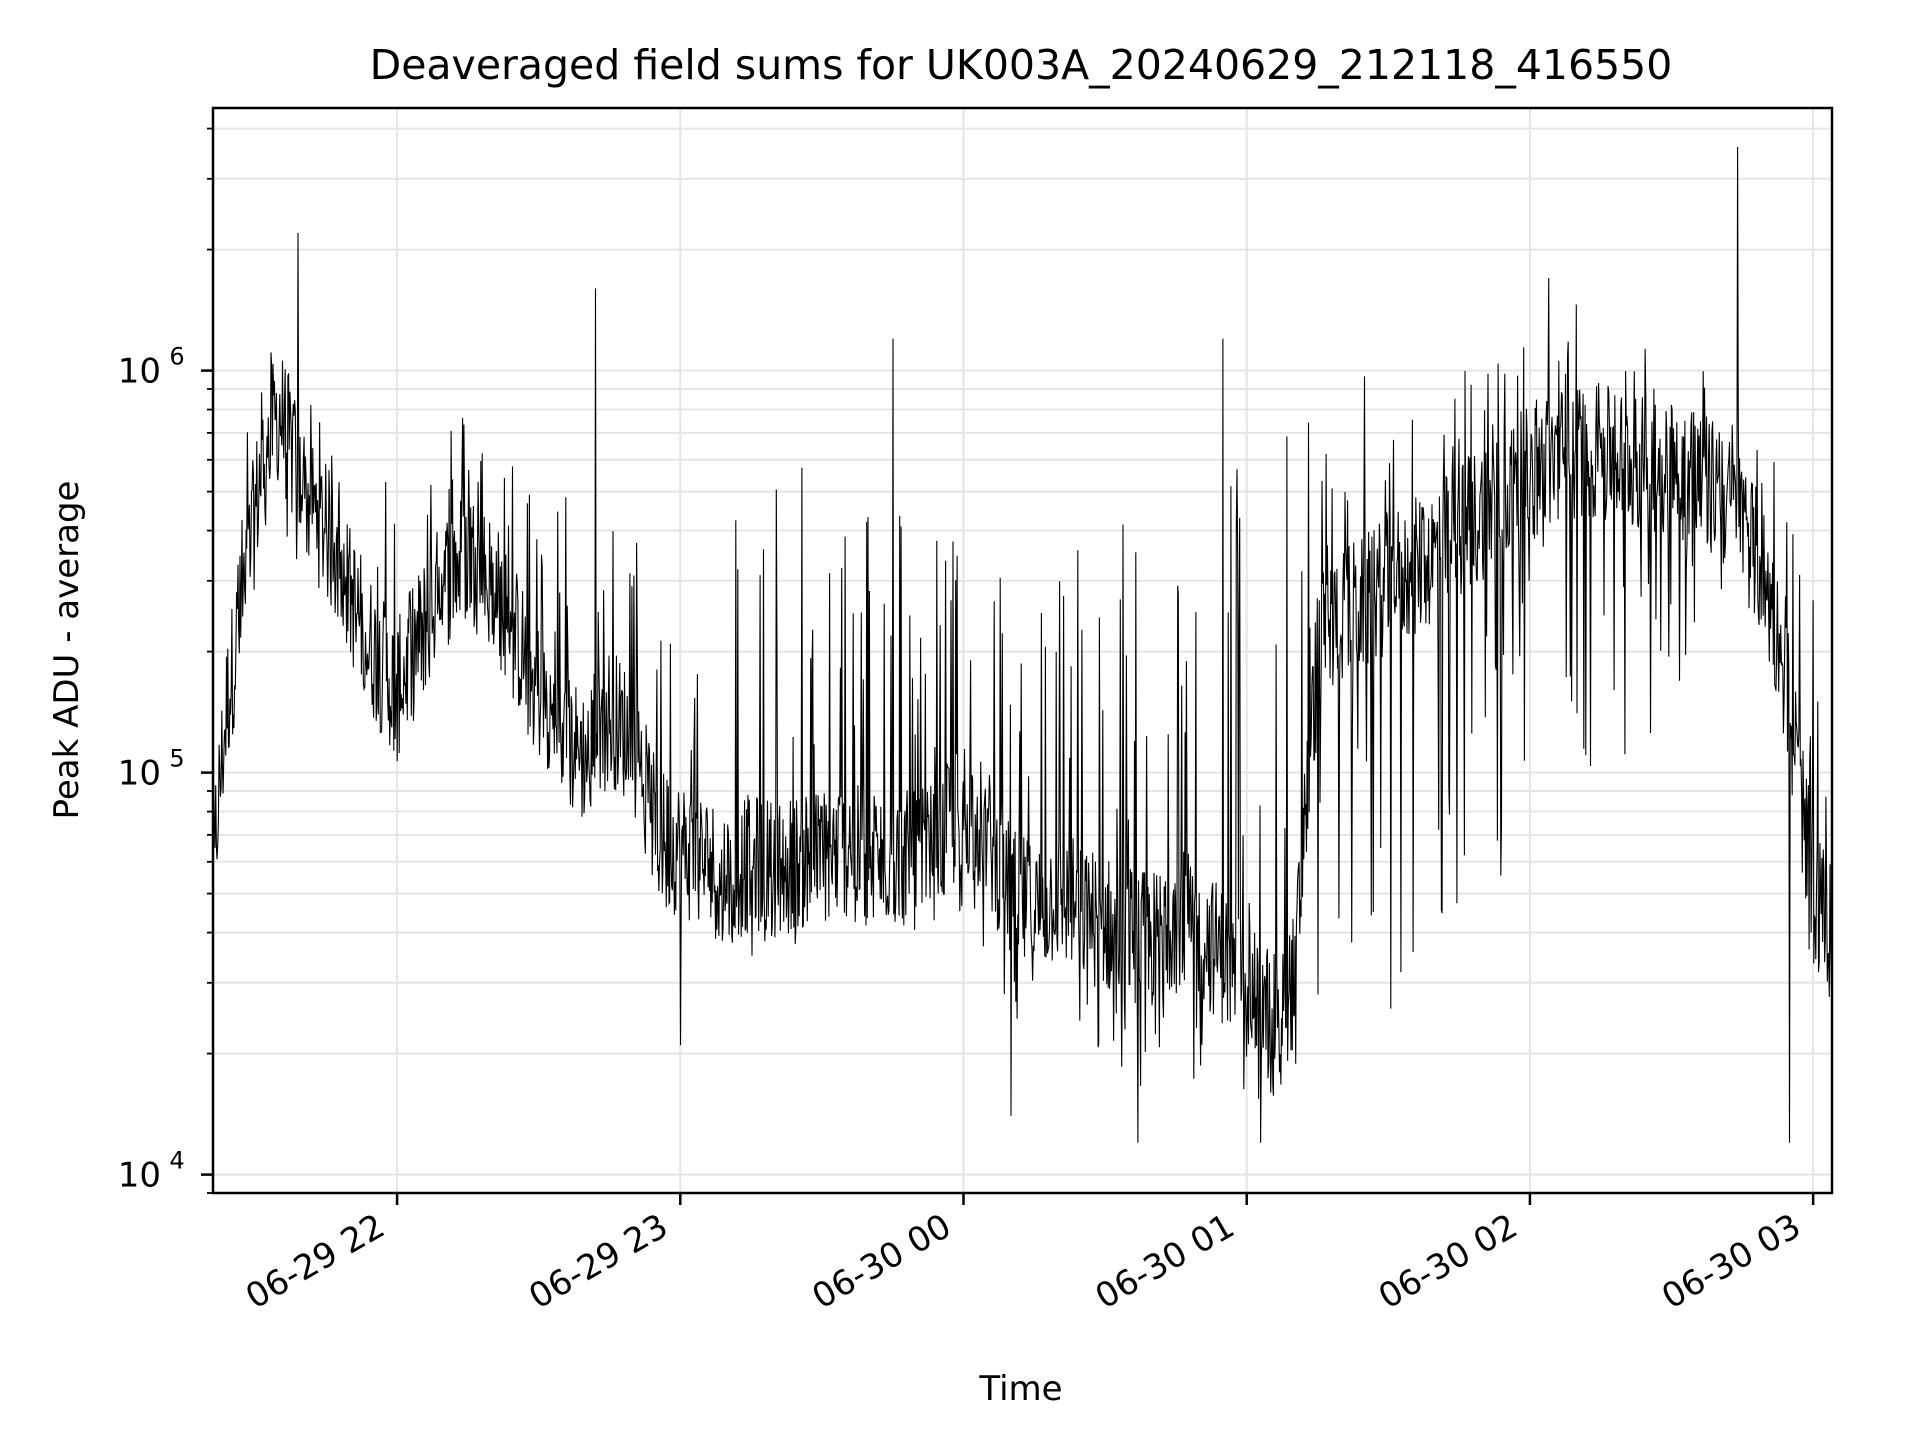  I want to click on x-axis-label: Time, so click(1020, 1389).